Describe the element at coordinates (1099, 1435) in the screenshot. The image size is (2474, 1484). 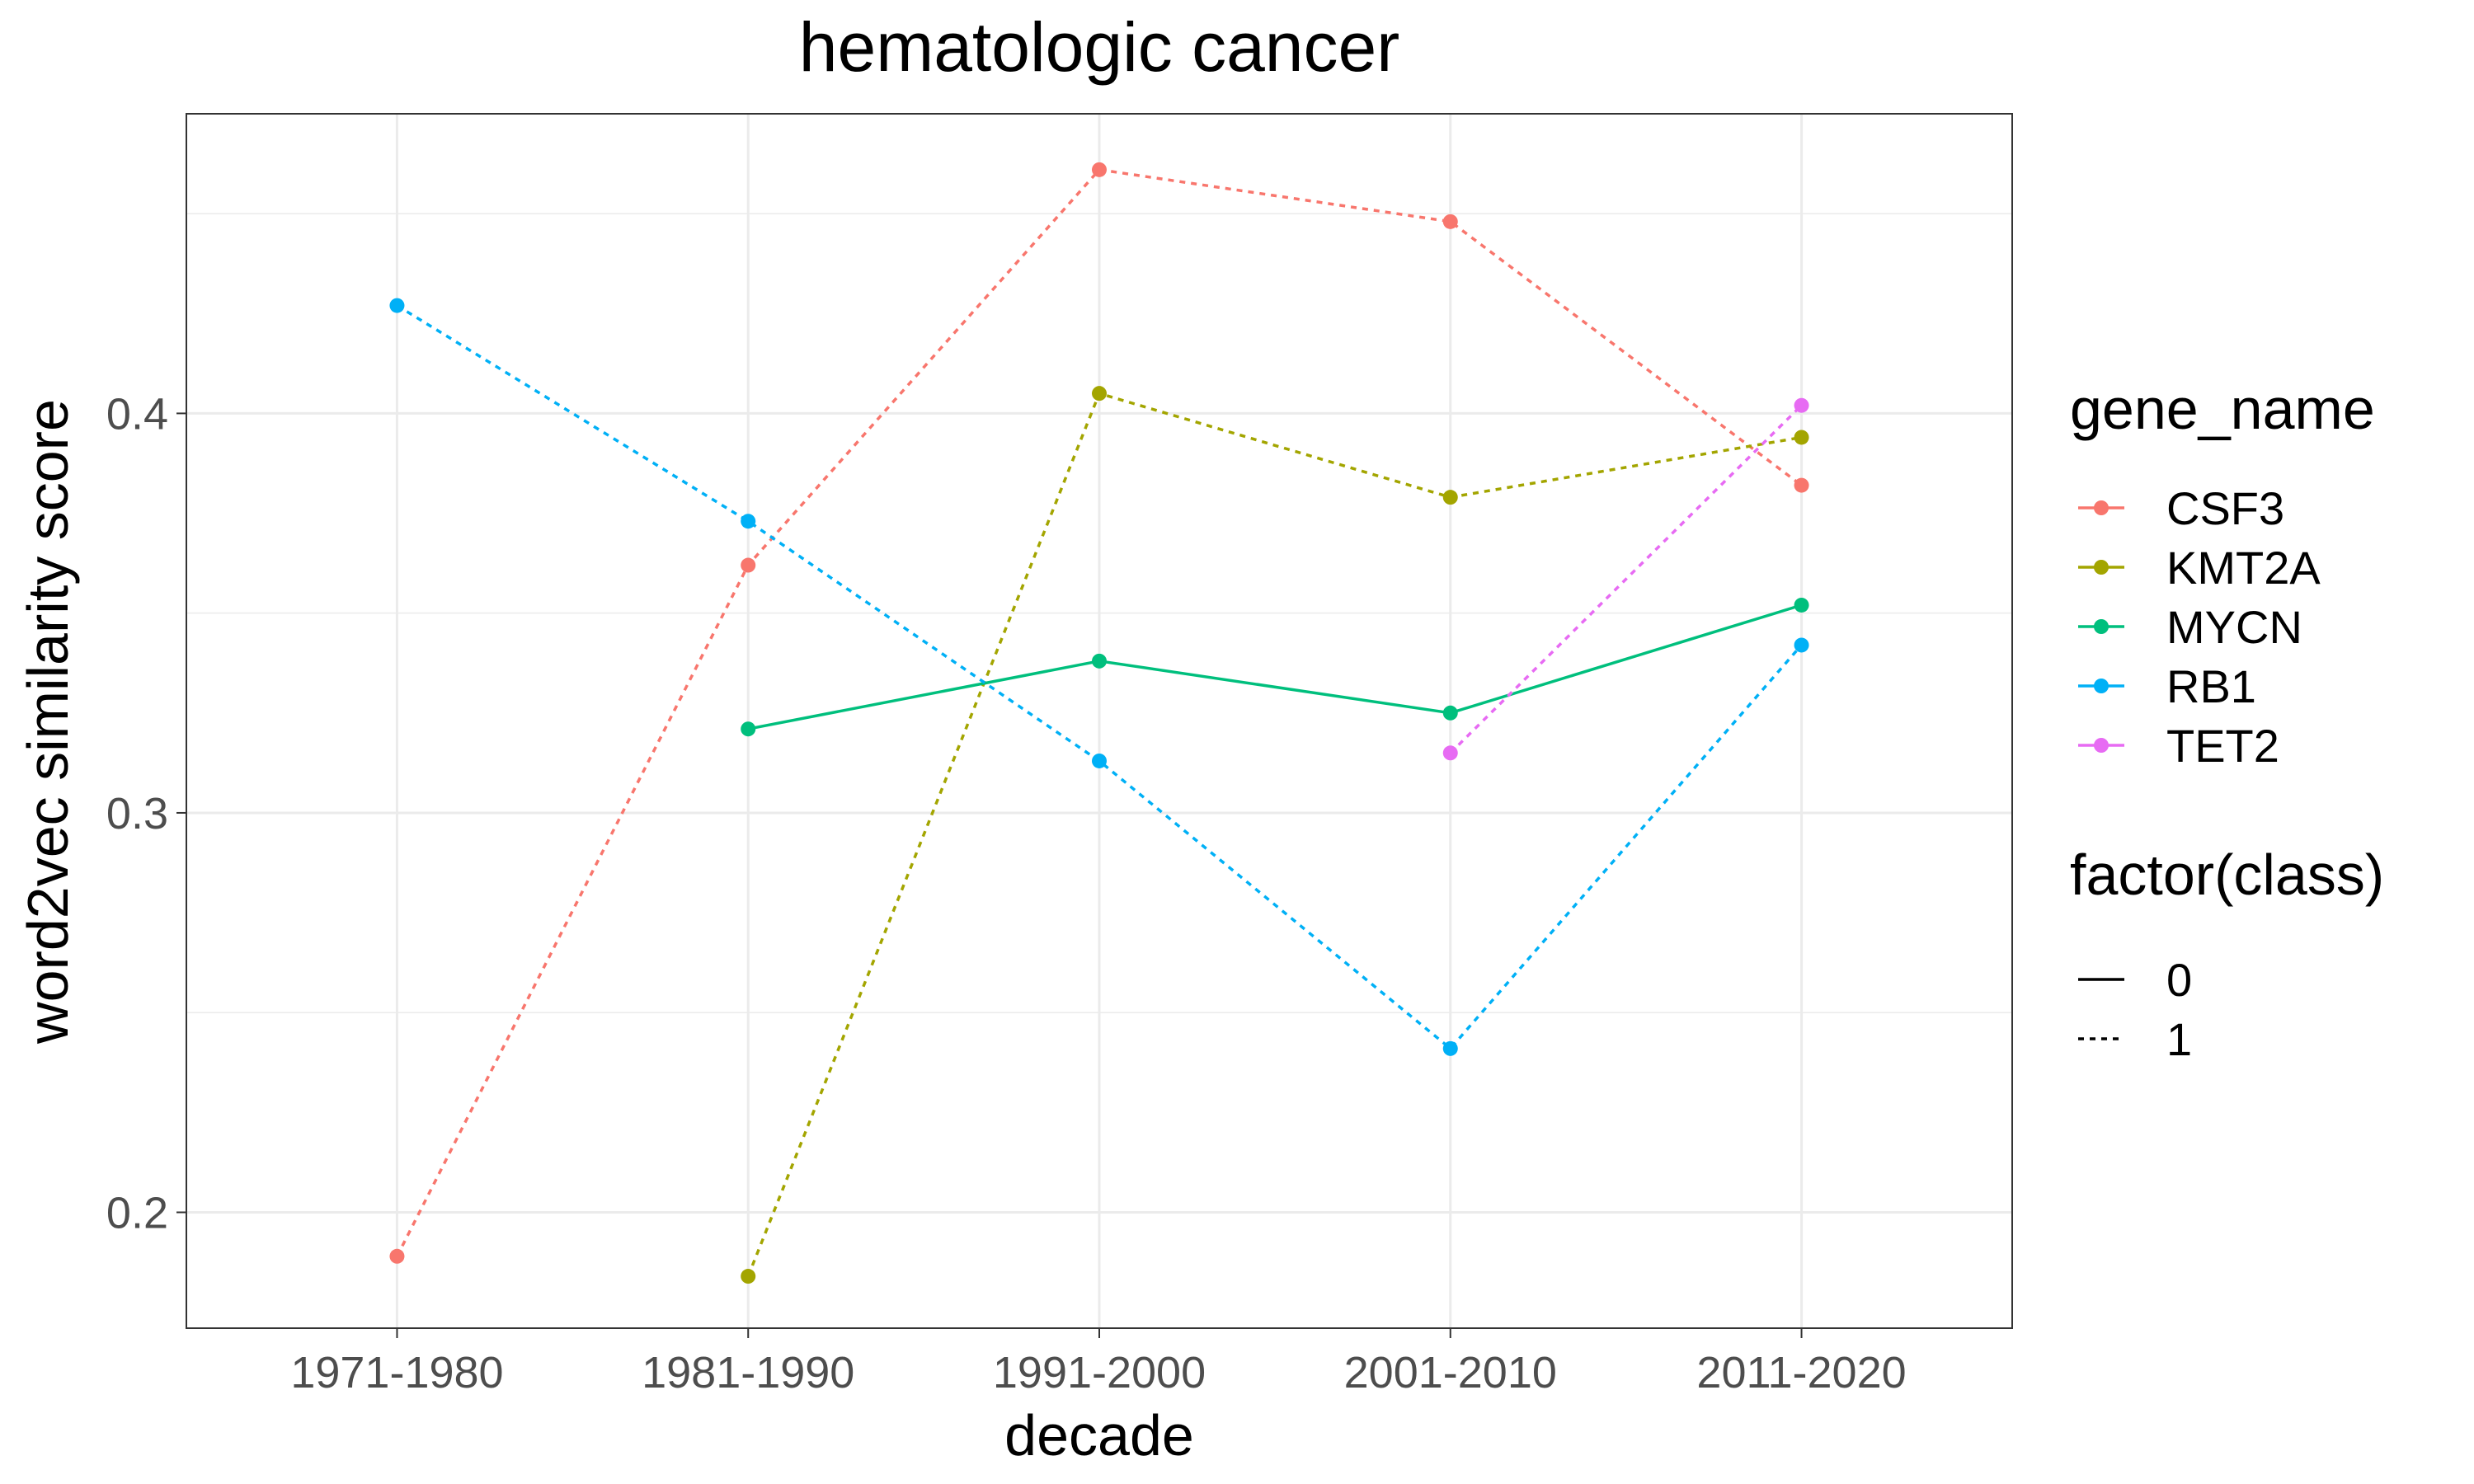
I see `x-axis-label: decade` at that location.